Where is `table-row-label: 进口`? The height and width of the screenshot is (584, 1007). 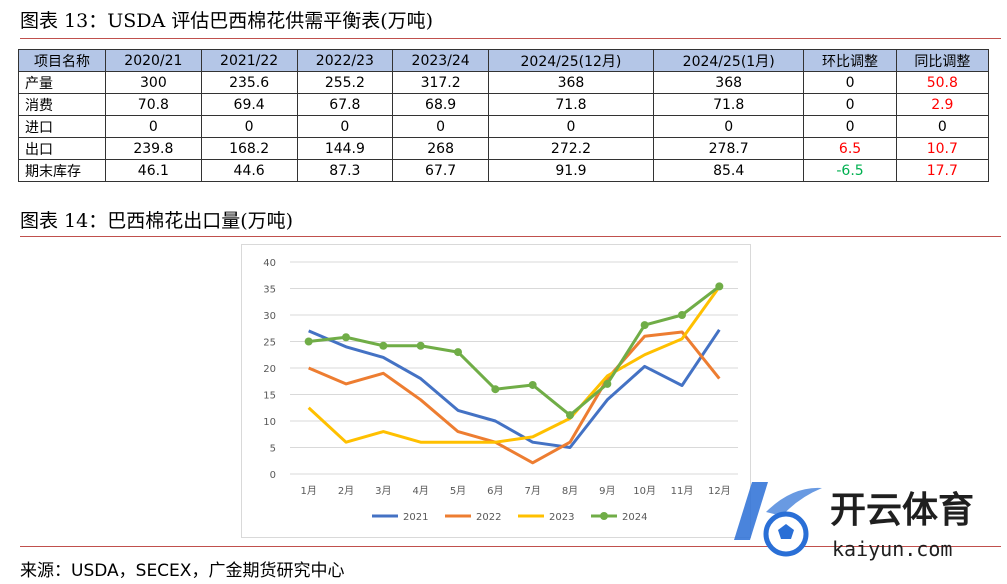 table-row-label: 进口 is located at coordinates (62, 126).